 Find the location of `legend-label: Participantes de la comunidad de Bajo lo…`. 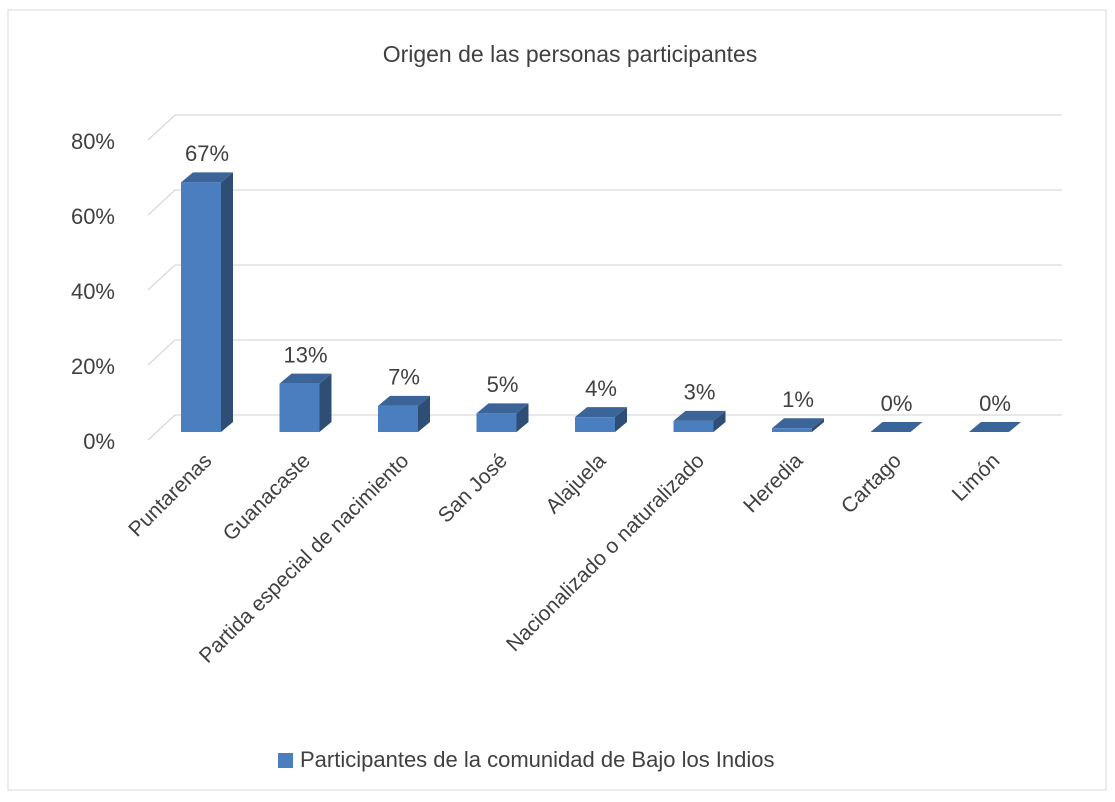

legend-label: Participantes de la comunidad de Bajo lo… is located at coordinates (537, 759).